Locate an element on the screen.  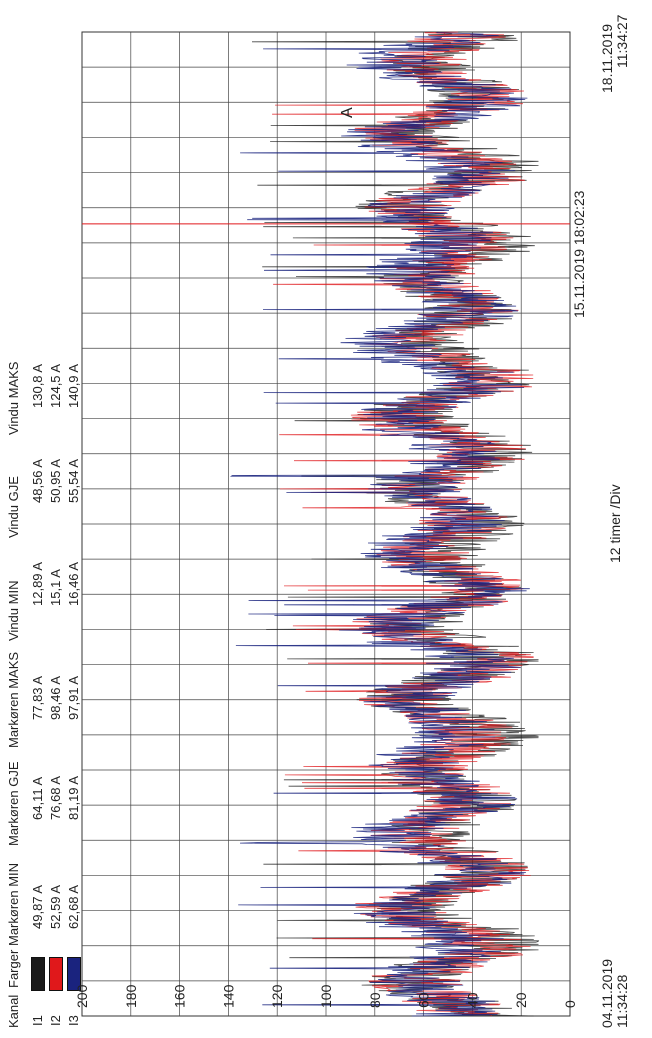
y-tick-label: 60 is located at coordinates (424, 1000).